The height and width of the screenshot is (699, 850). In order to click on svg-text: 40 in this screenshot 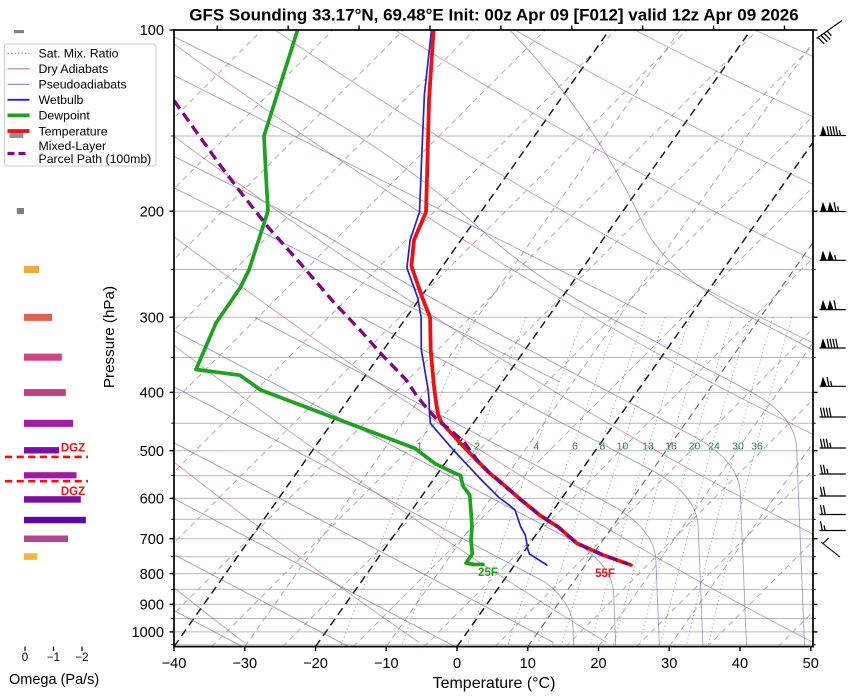, I will do `click(740, 664)`.